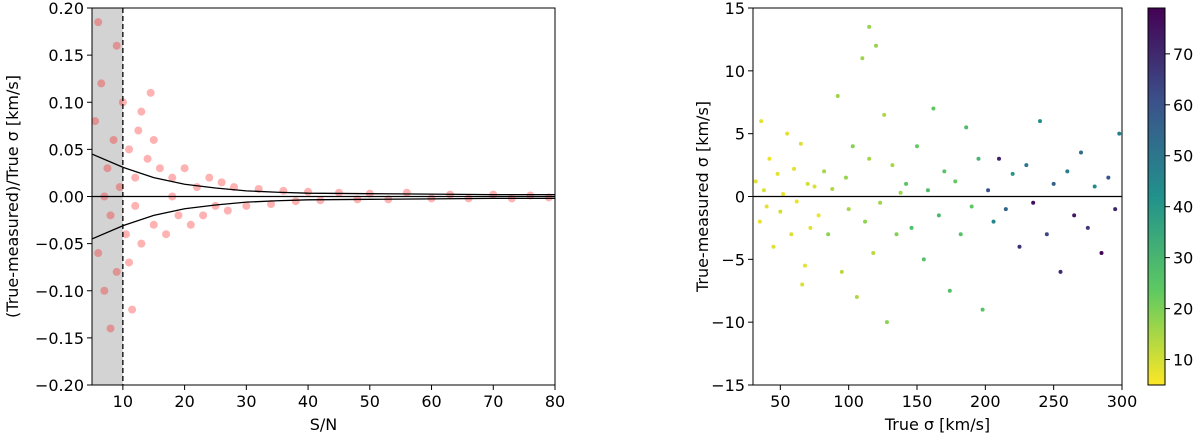 The width and height of the screenshot is (1200, 440). I want to click on y-axis-label: (True-measured)/True σ [km/s], so click(12, 196).